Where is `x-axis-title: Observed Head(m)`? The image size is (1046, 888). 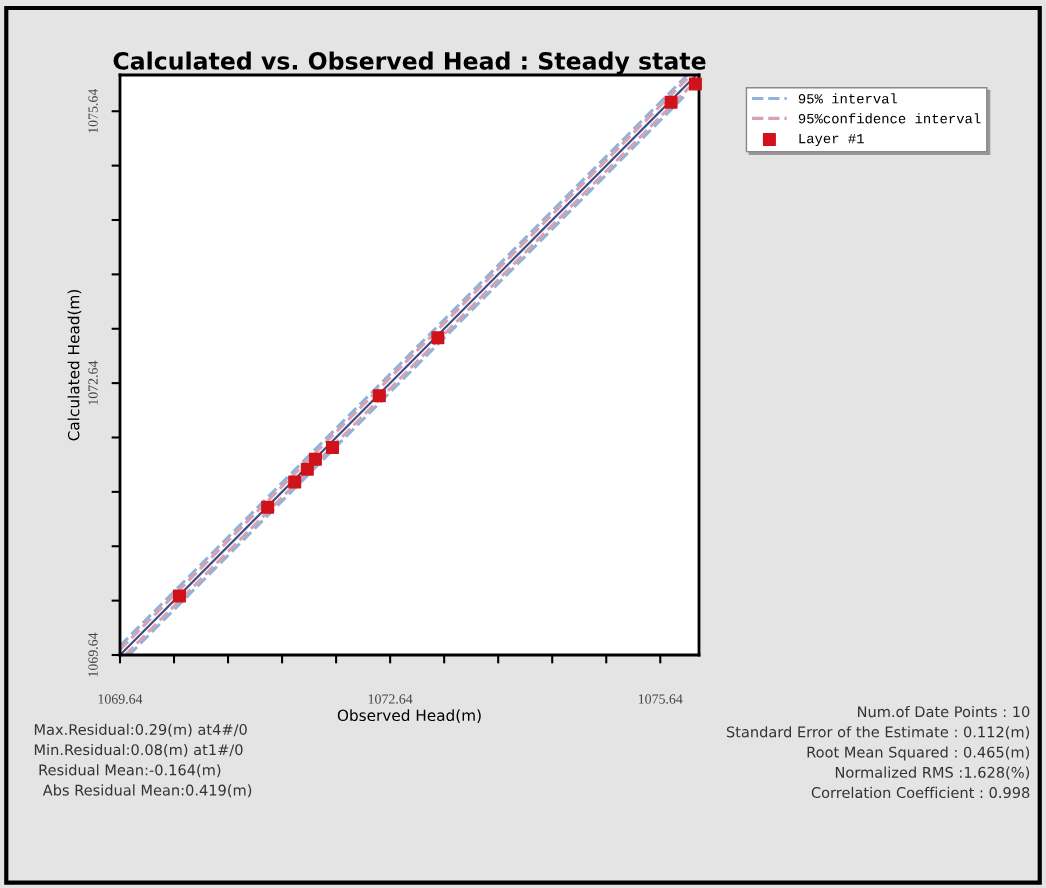 x-axis-title: Observed Head(m) is located at coordinates (409, 716).